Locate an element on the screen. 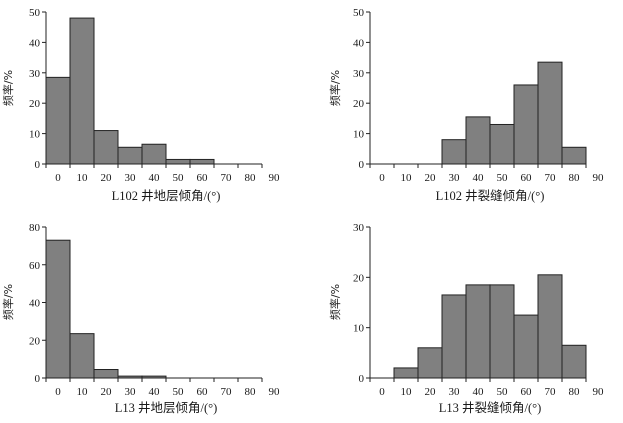  y-tick-label: 60 is located at coordinates (35, 266).